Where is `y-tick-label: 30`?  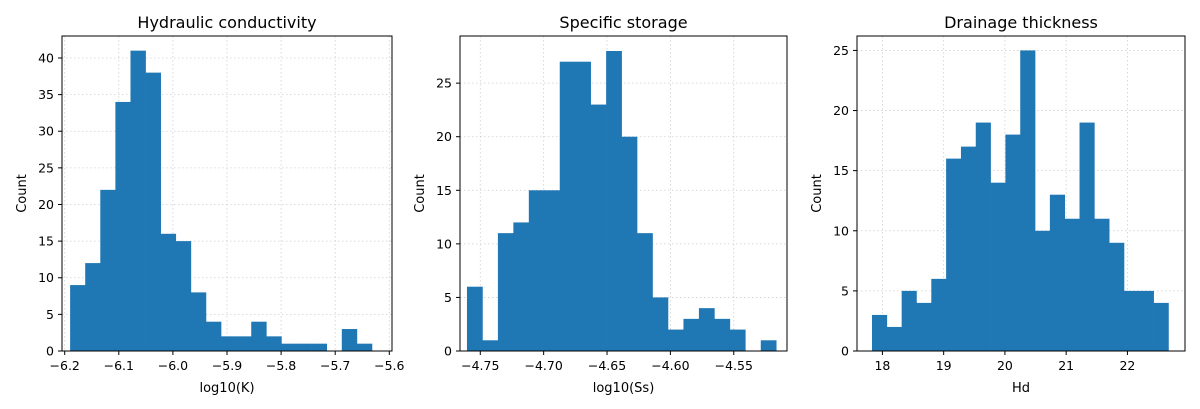 y-tick-label: 30 is located at coordinates (46, 131).